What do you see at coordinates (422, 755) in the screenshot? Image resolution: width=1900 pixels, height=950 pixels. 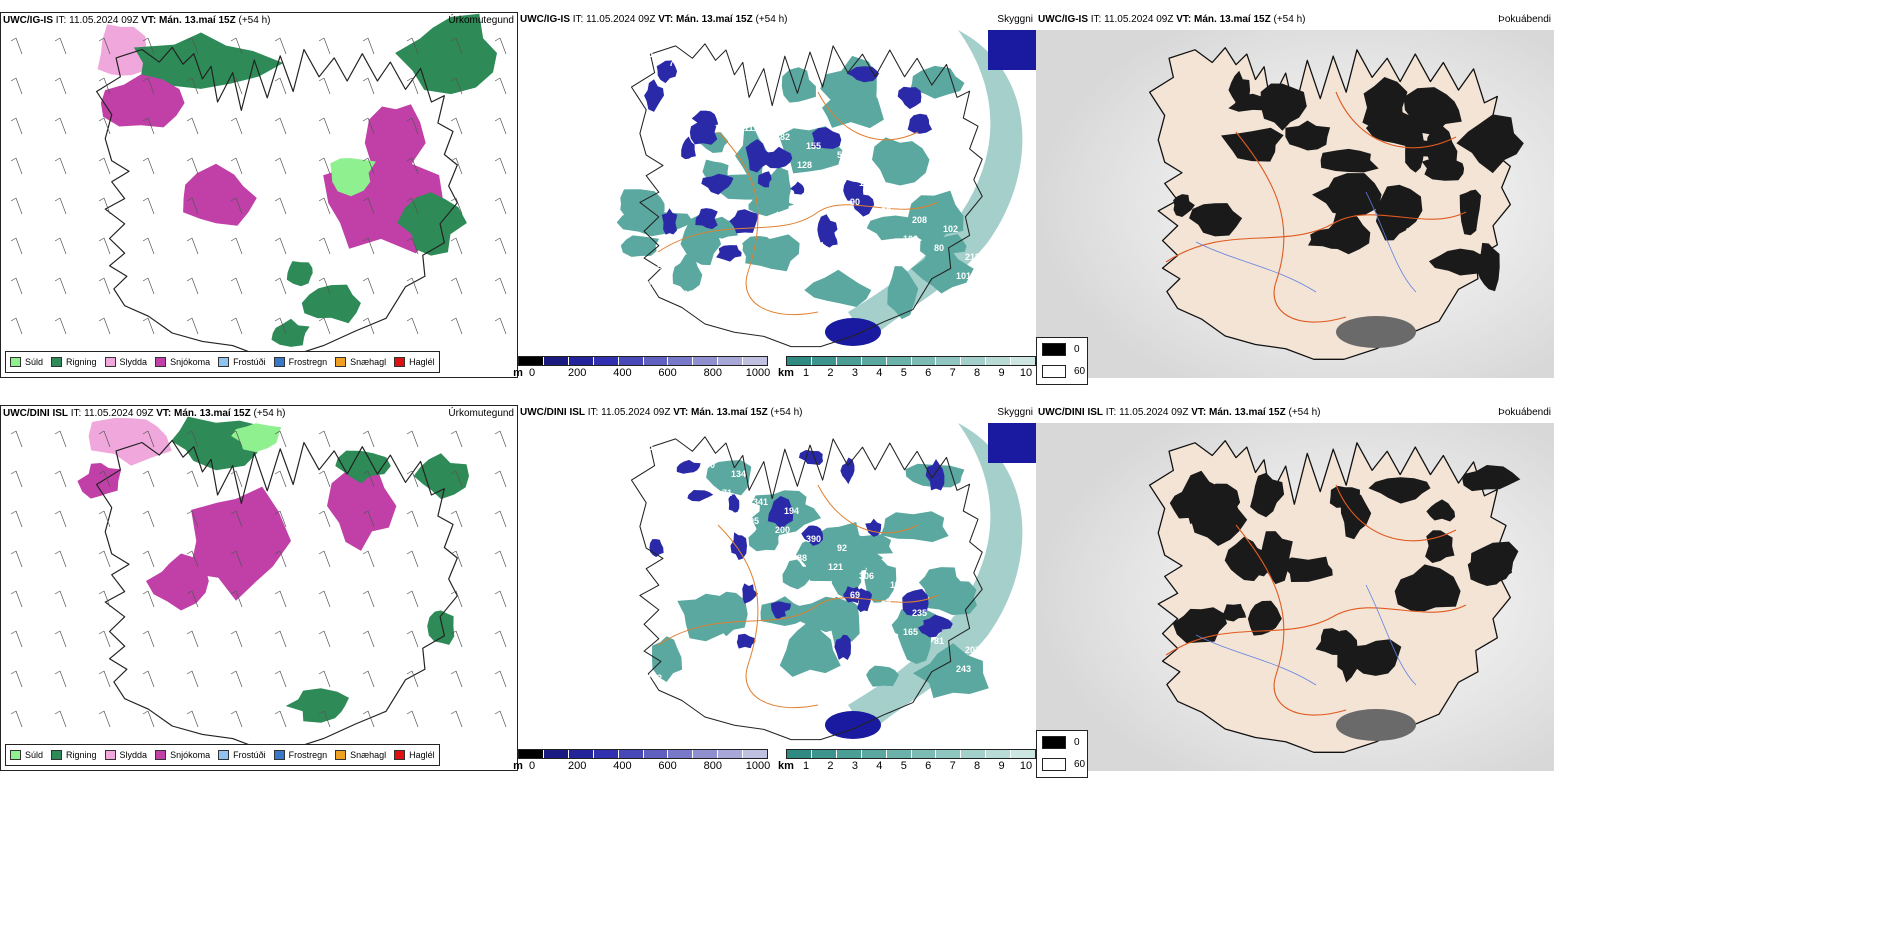 I see `legend-label: Haglél` at bounding box center [422, 755].